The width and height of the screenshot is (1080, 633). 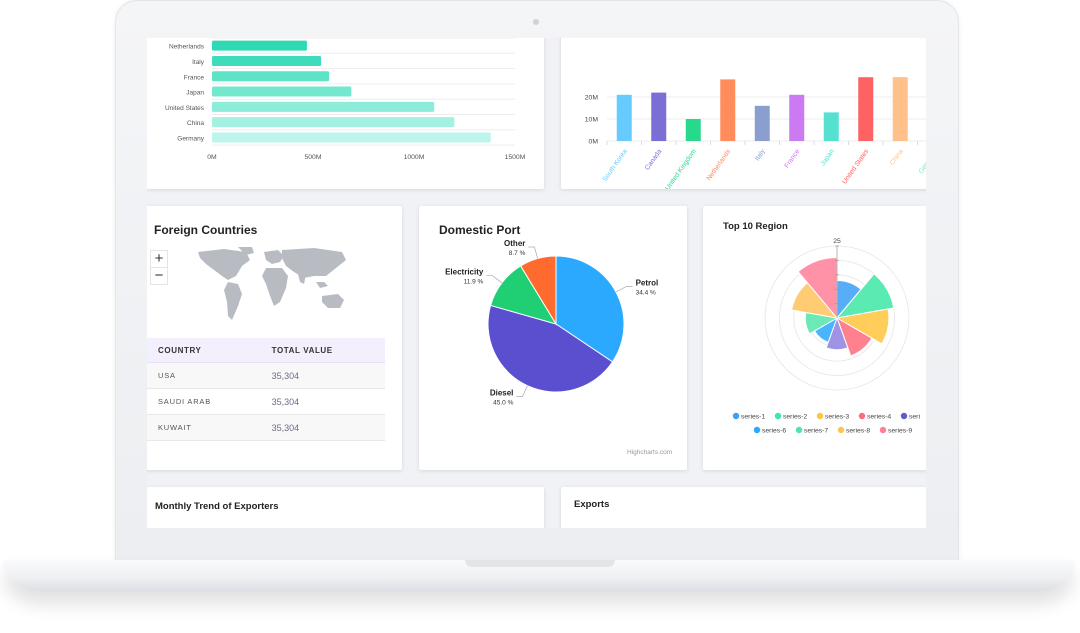 What do you see at coordinates (321, 350) in the screenshot?
I see `column-header-total-value: TOTAL VALUE` at bounding box center [321, 350].